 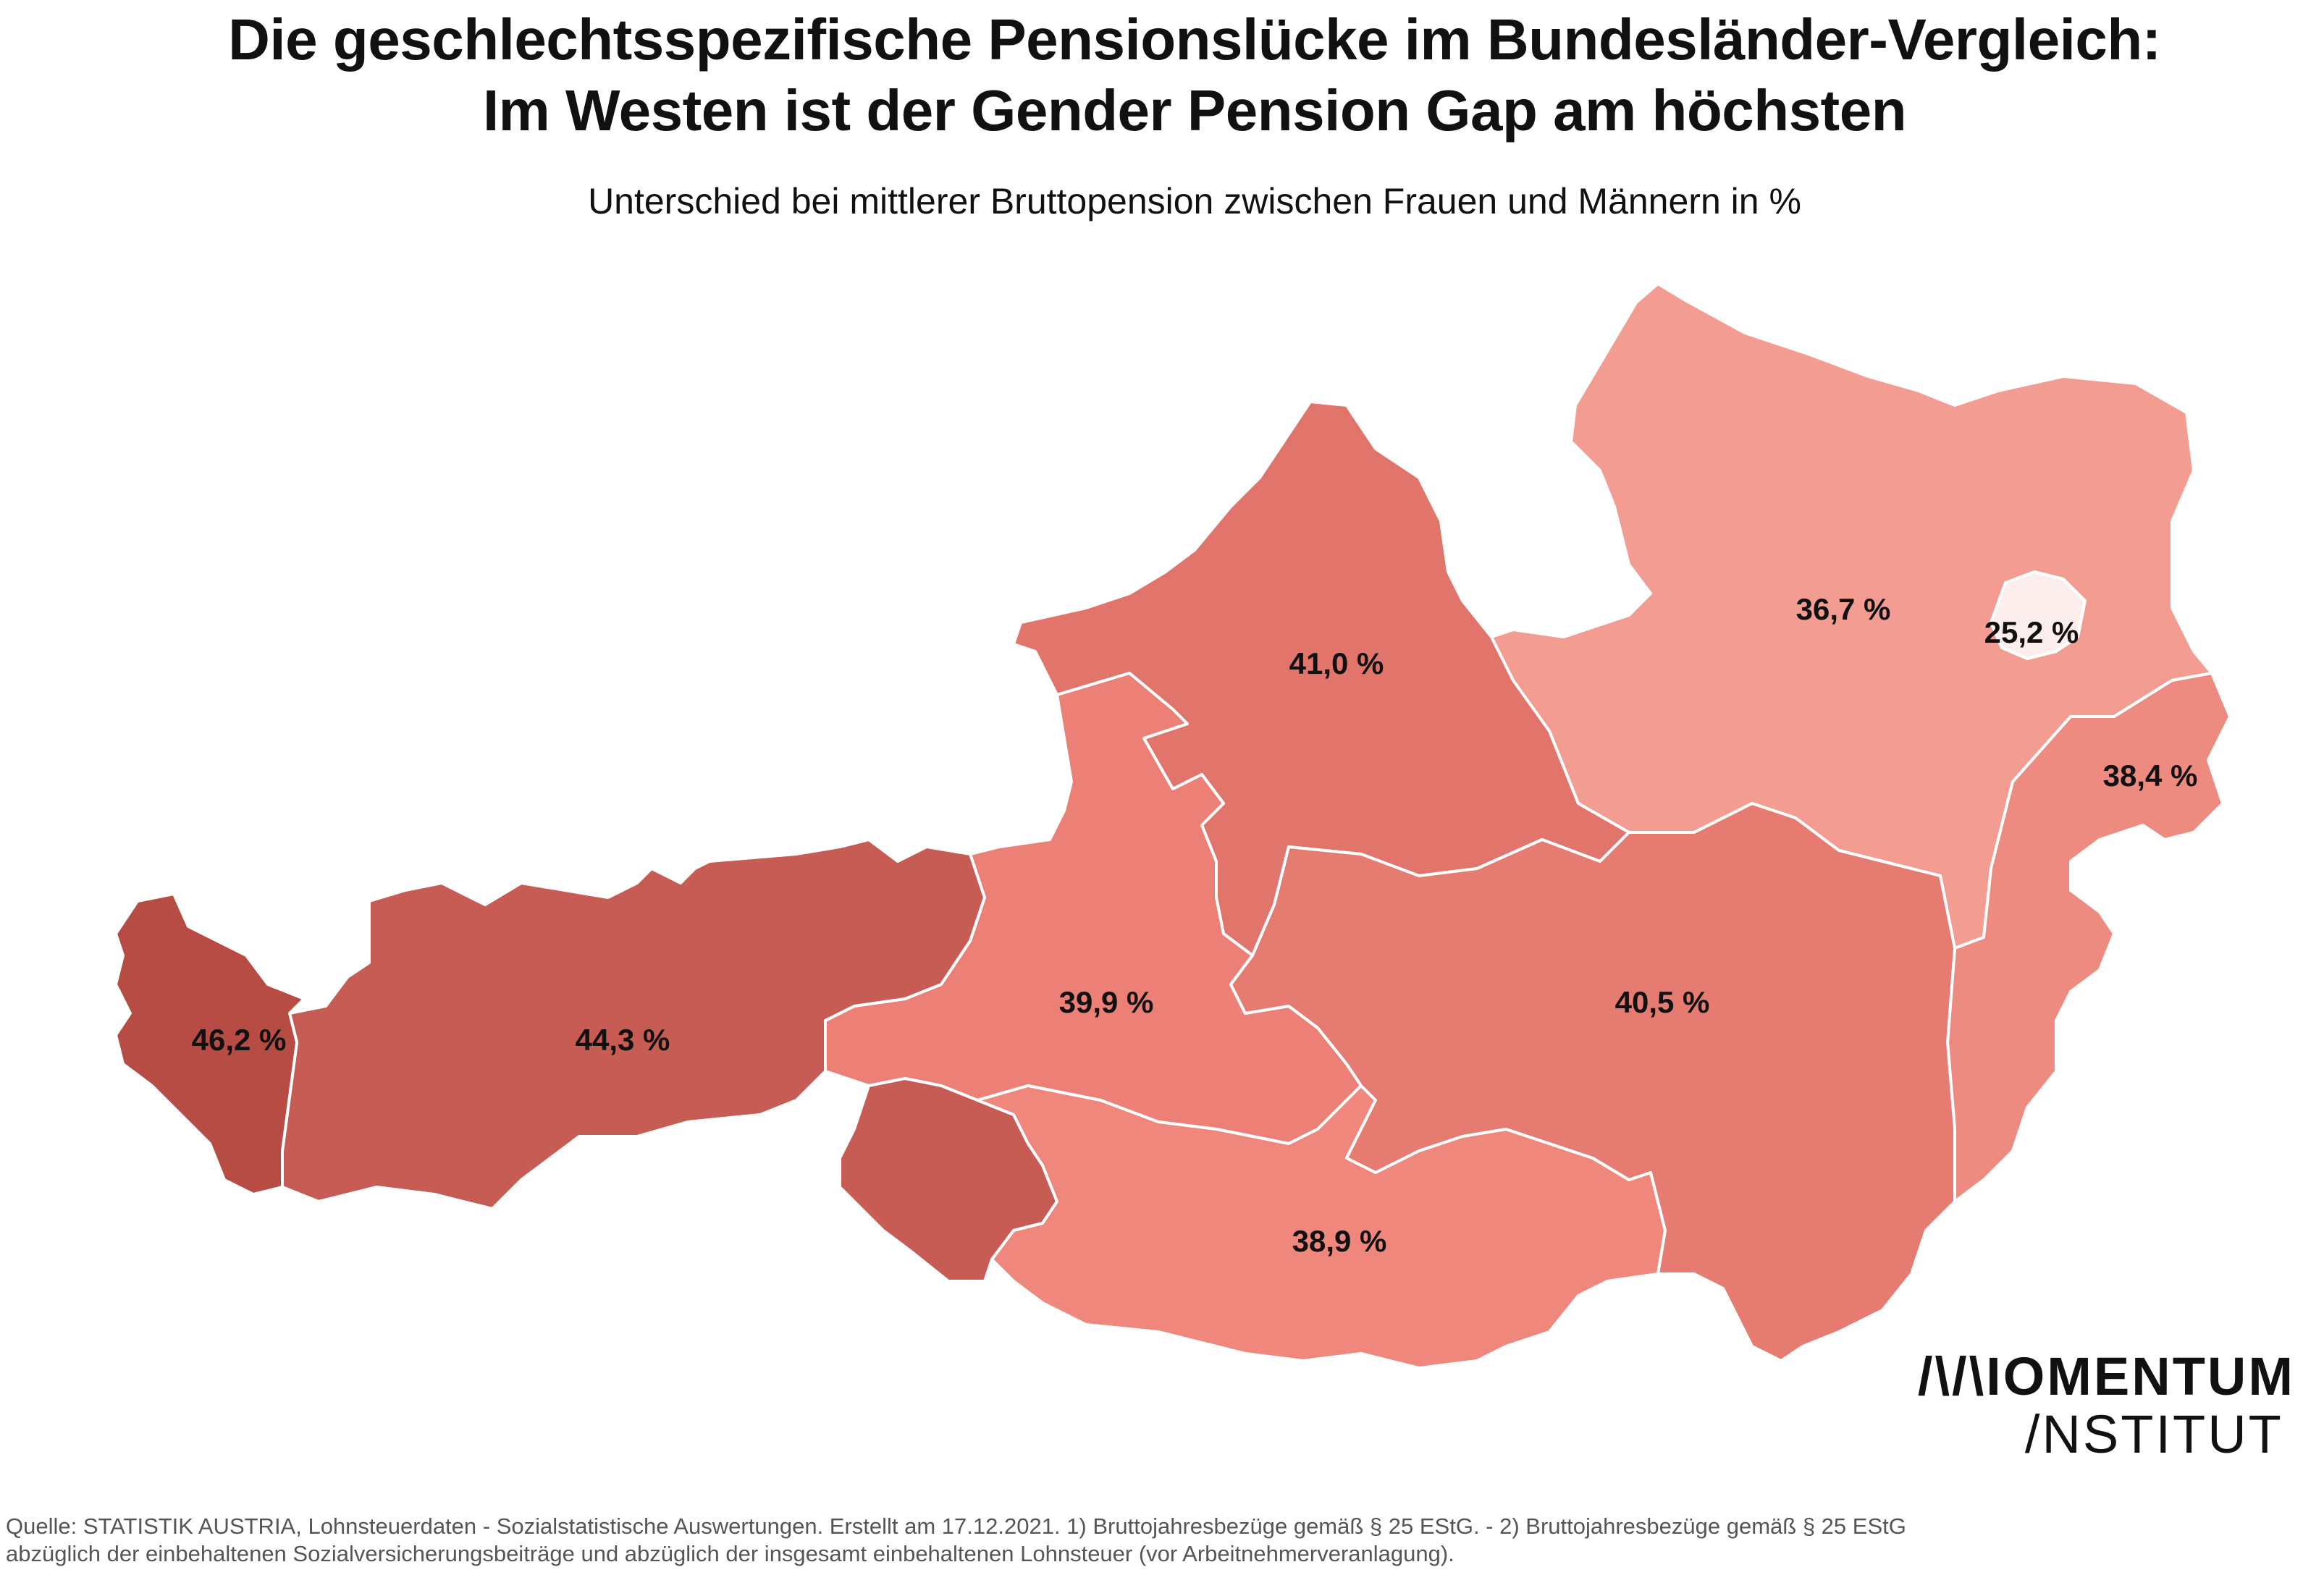 What do you see at coordinates (1843, 609) in the screenshot?
I see `label-niederoesterreich: 36,7 %` at bounding box center [1843, 609].